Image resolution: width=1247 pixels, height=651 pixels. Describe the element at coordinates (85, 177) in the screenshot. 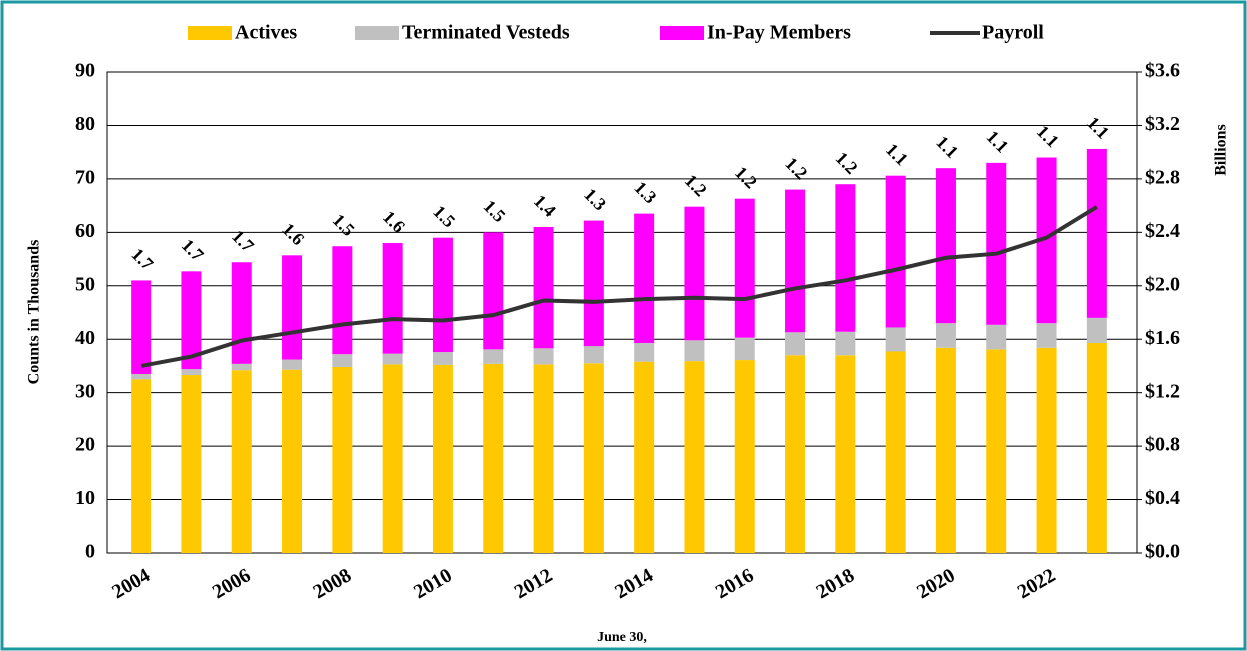

I see `y-tick-label: 70` at that location.